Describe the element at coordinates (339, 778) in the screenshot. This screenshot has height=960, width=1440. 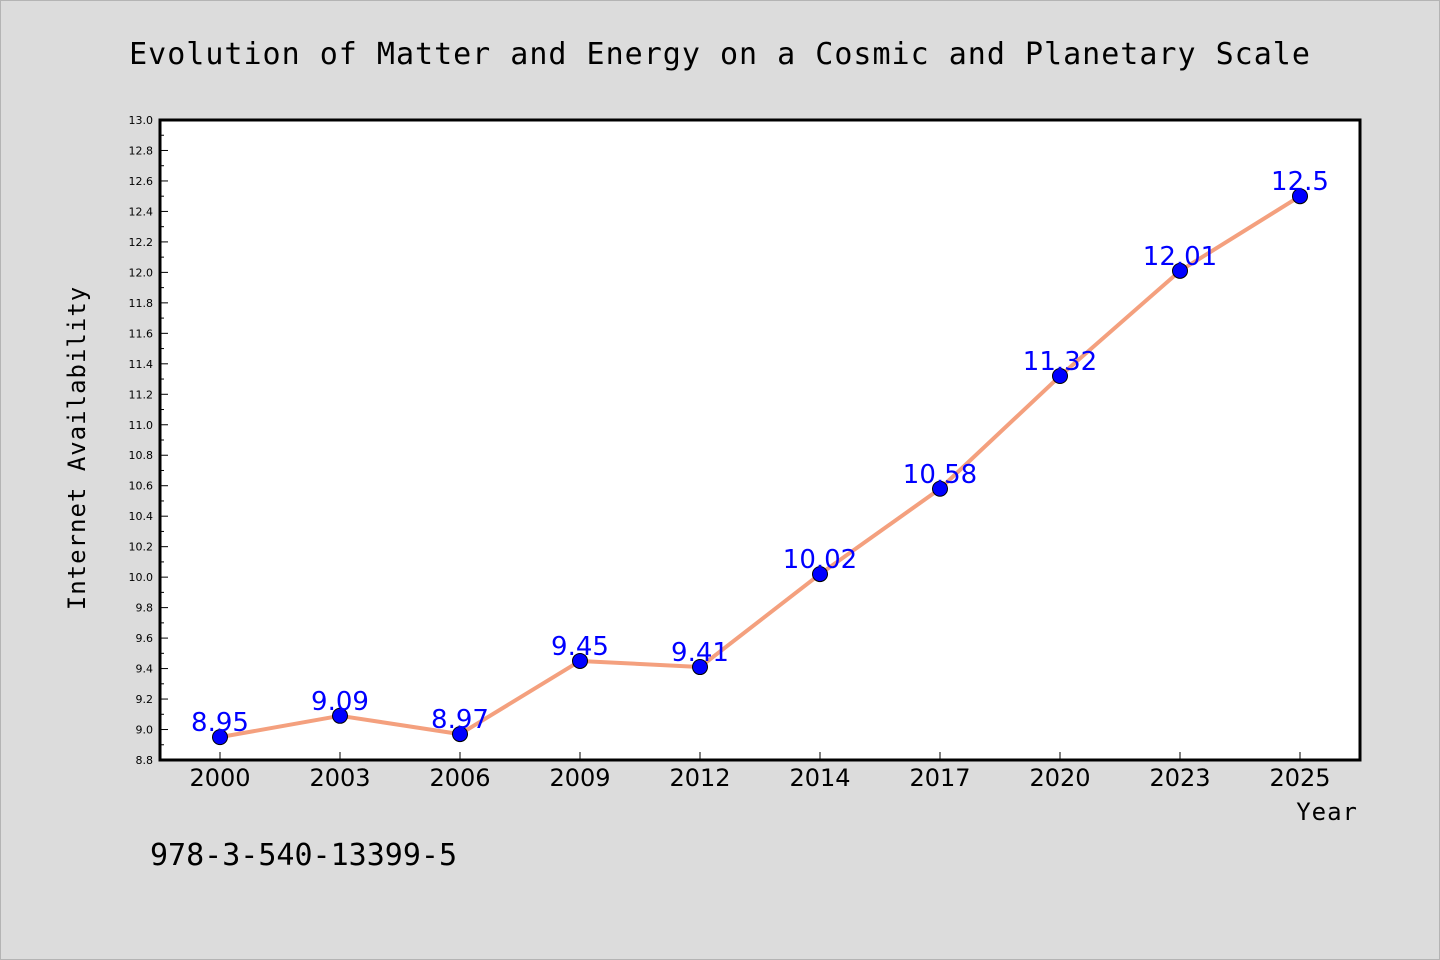
I see `x-tick-label: 2003` at that location.